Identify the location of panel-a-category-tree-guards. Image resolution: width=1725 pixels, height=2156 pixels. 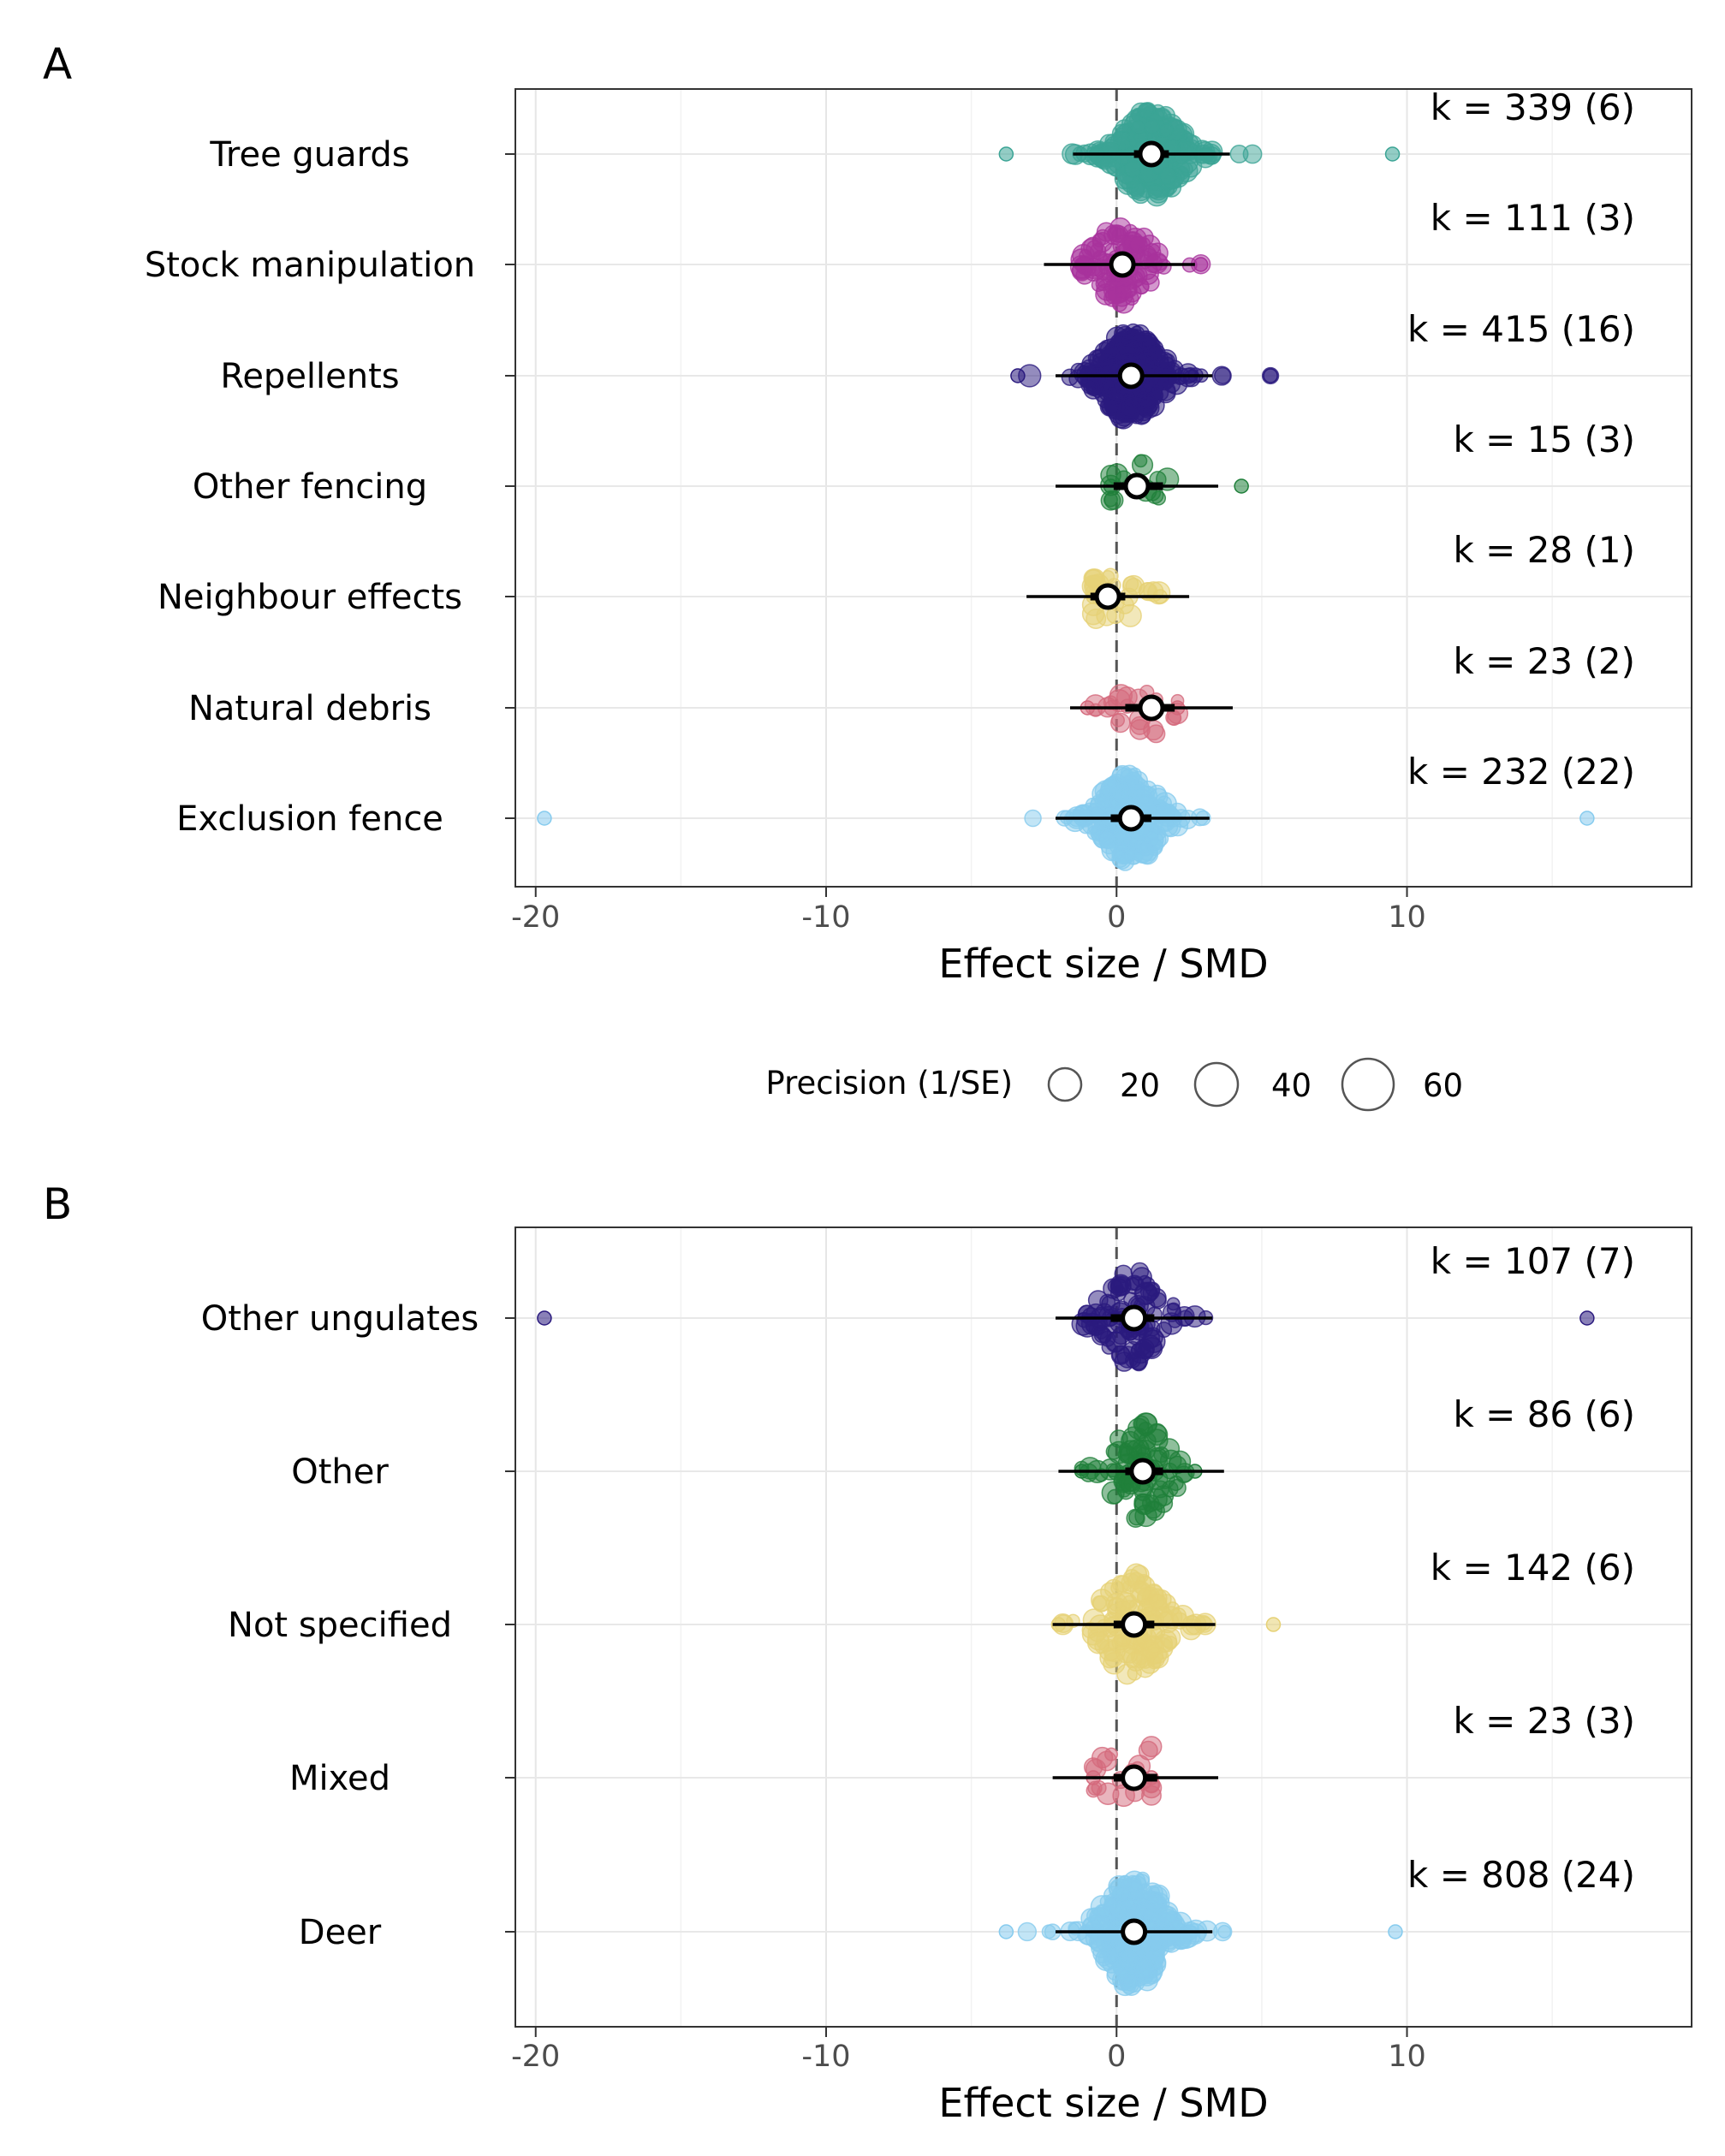
(1199, 154).